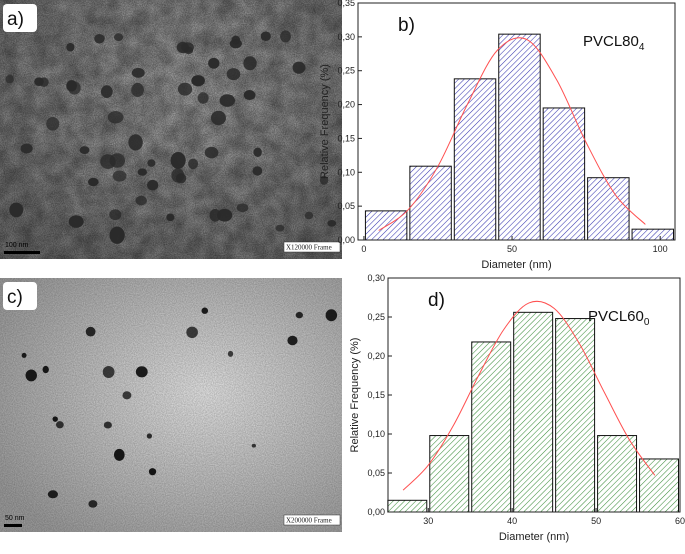 Image resolution: width=685 pixels, height=554 pixels. What do you see at coordinates (20, 18) in the screenshot?
I see `panel-label-box` at bounding box center [20, 18].